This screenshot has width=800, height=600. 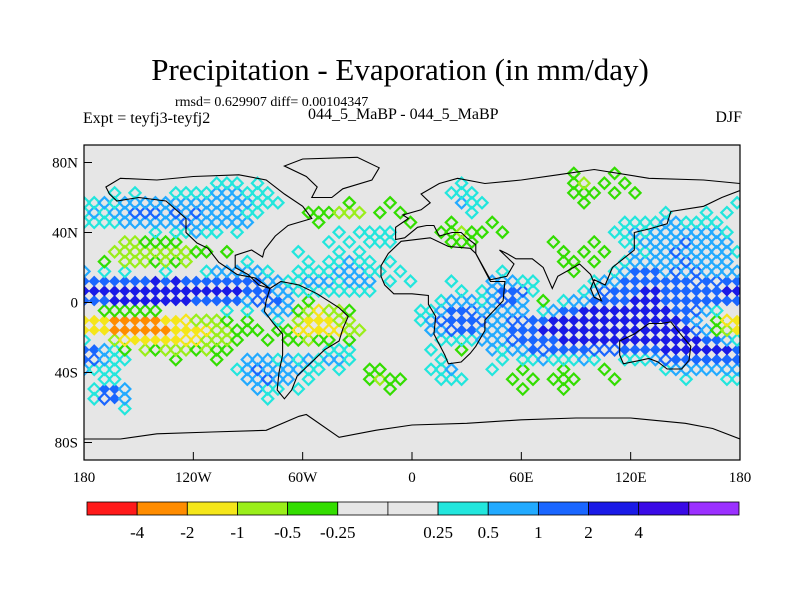 I want to click on coastline-north-america, so click(x=209, y=232).